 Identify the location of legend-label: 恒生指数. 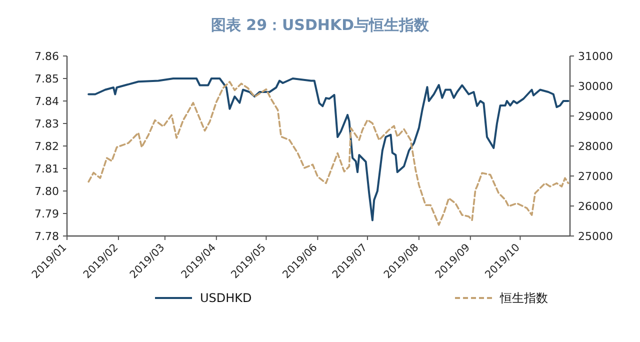
(523, 298).